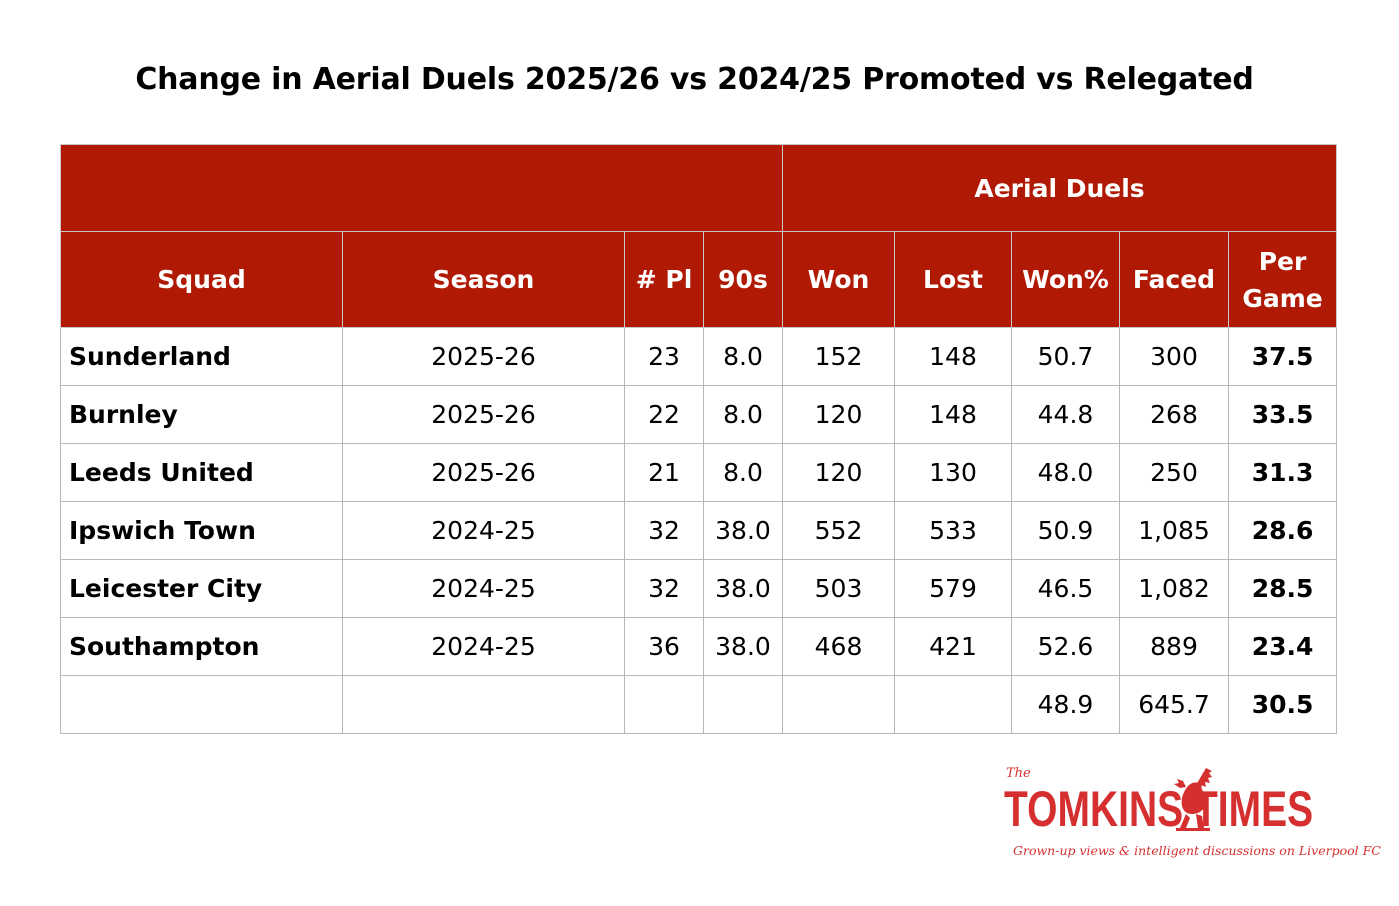 The height and width of the screenshot is (906, 1399). I want to click on column-header-lost: Lost, so click(953, 279).